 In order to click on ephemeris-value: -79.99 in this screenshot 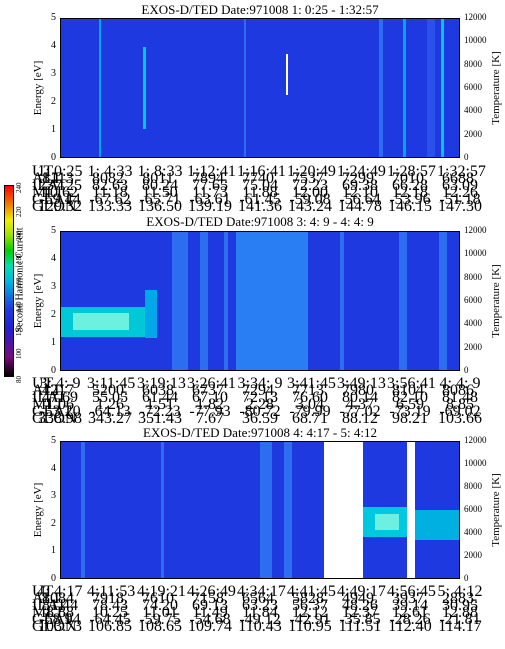, I will do `click(310, 411)`.